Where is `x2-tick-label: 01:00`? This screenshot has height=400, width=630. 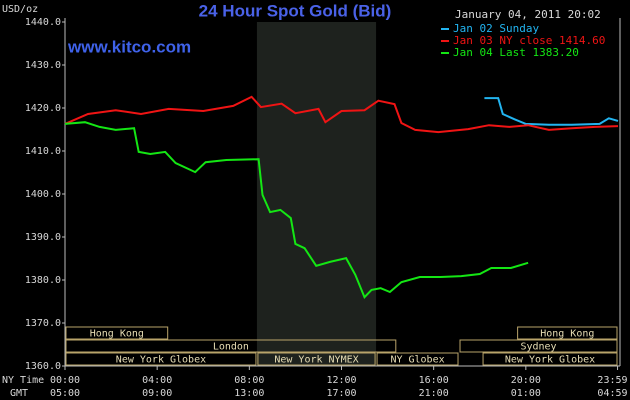 x2-tick-label: 01:00 is located at coordinates (526, 393).